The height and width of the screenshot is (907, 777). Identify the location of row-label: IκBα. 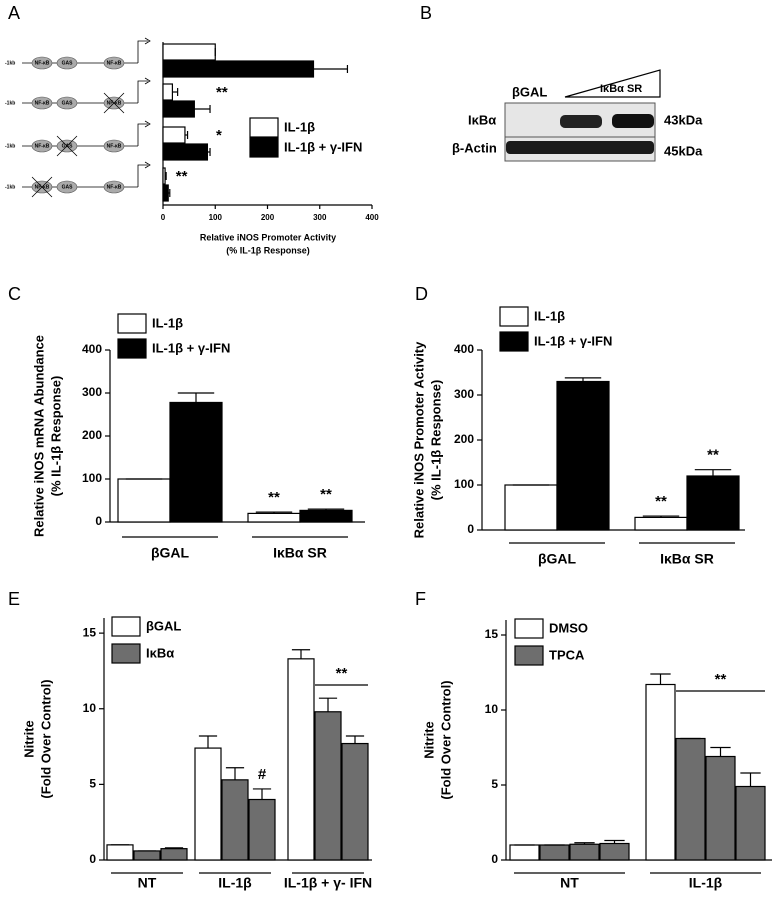
(482, 119).